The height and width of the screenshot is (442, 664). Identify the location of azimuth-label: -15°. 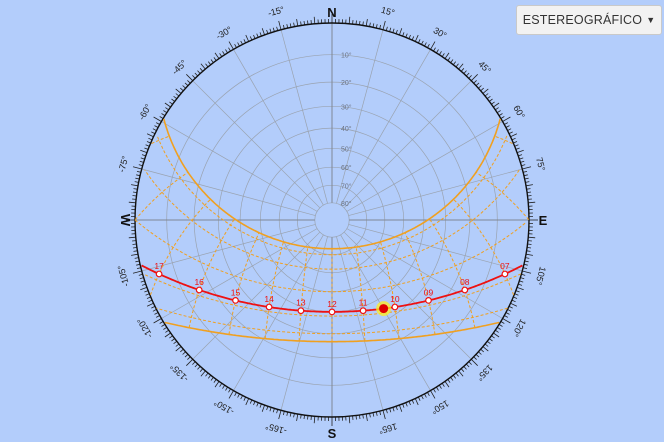
(276, 11).